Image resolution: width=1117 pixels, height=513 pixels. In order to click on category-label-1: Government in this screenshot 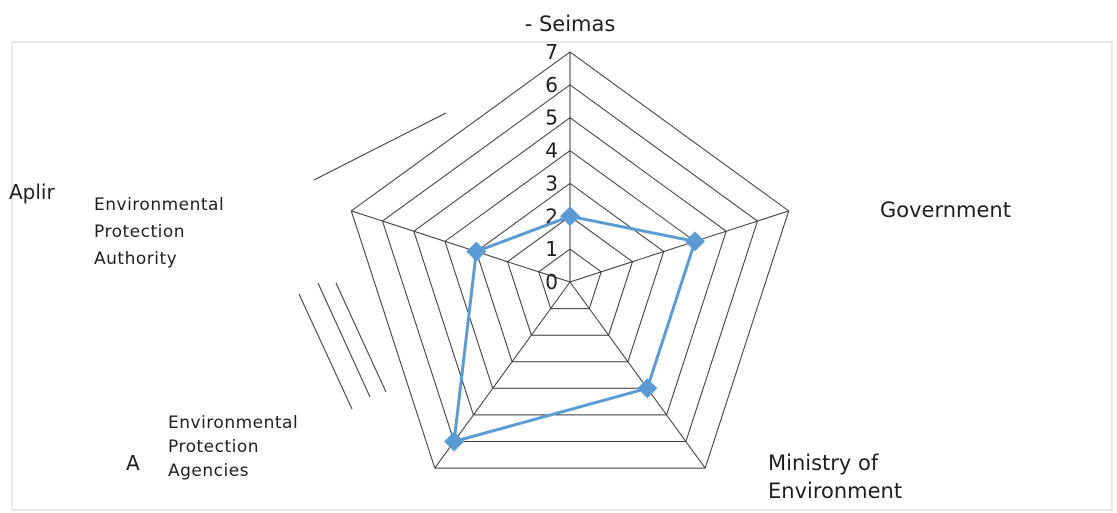, I will do `click(945, 210)`.